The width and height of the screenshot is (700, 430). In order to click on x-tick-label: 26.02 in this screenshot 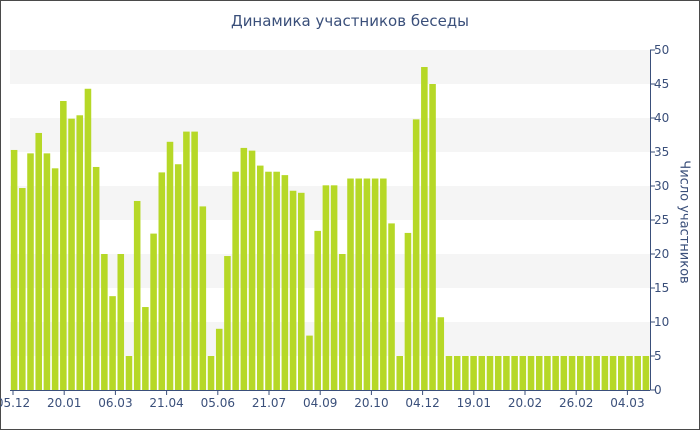, I will do `click(576, 403)`.